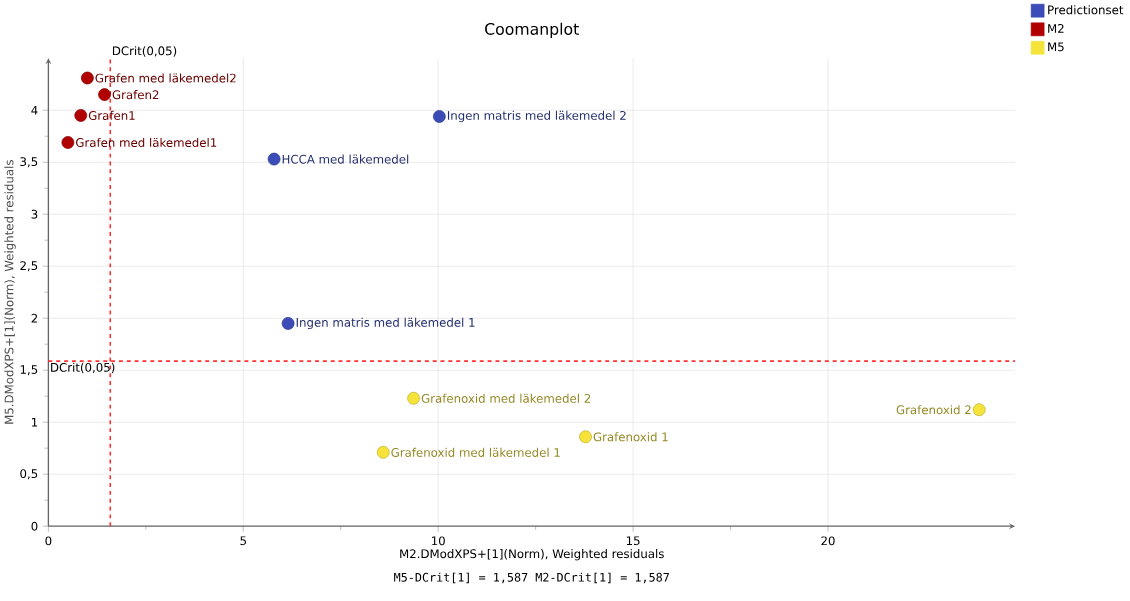 The width and height of the screenshot is (1130, 601). Describe the element at coordinates (34, 214) in the screenshot. I see `y-tick-label: 3` at that location.